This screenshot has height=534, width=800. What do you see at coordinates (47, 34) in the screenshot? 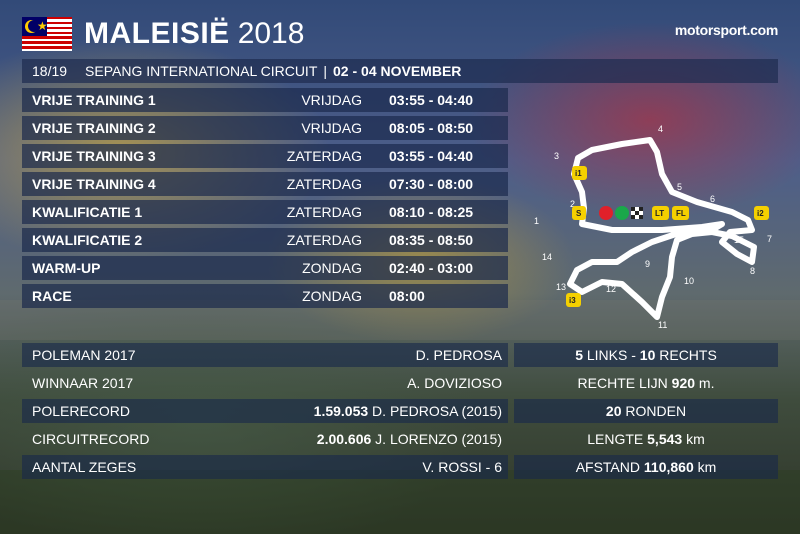
I see `malaysia-flag-icon: ★` at bounding box center [47, 34].